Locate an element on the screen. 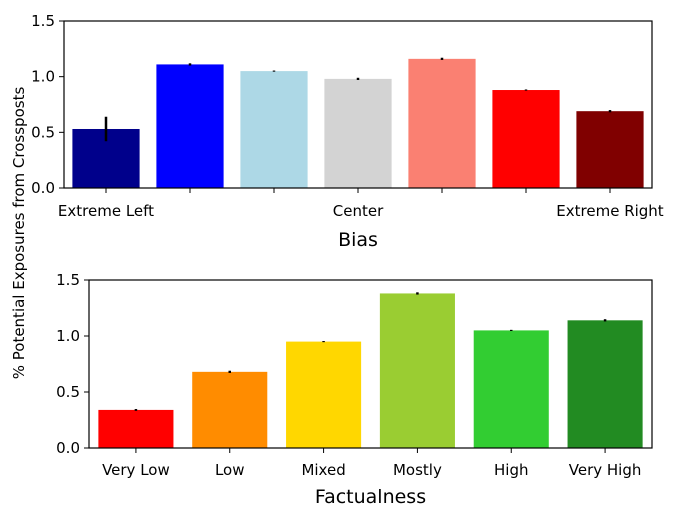  x-tick-label: Very Low is located at coordinates (136, 470).